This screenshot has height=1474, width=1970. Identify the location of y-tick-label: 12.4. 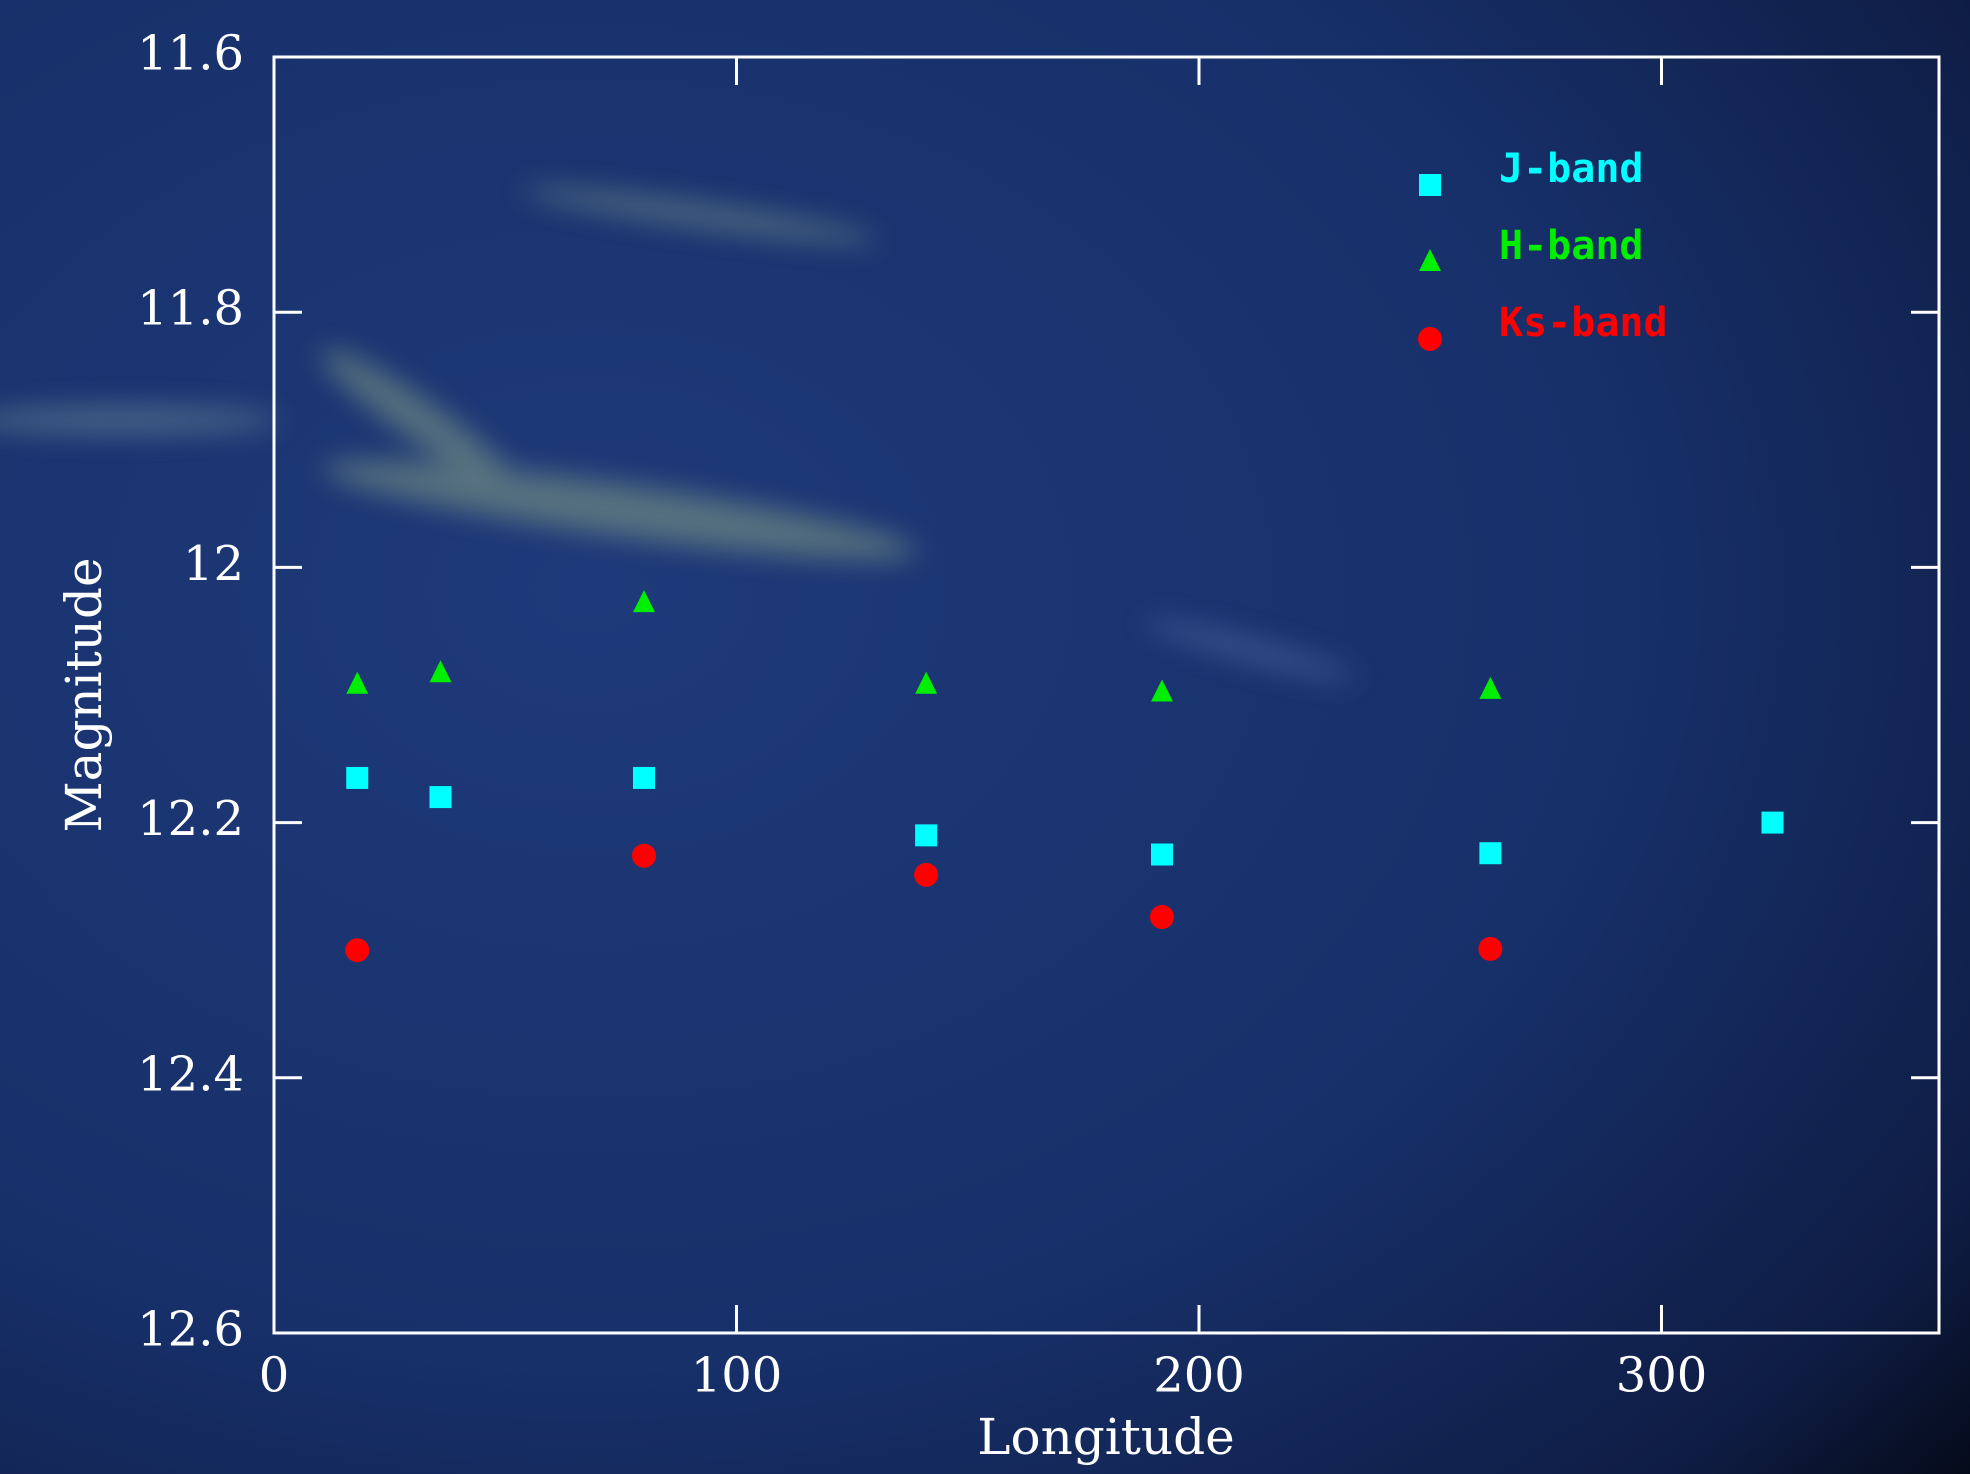
(190, 1074).